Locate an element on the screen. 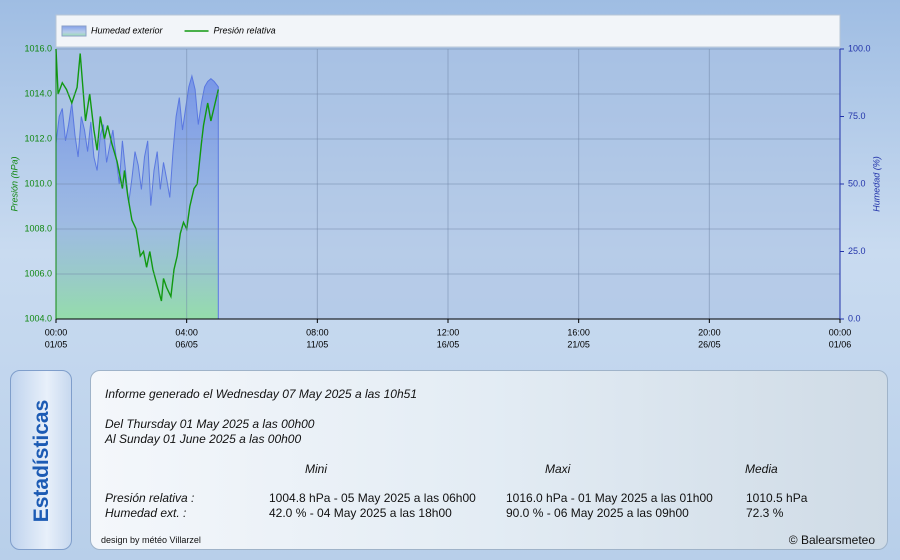 The width and height of the screenshot is (900, 560). y-tick-label: 1006.0 is located at coordinates (38, 273).